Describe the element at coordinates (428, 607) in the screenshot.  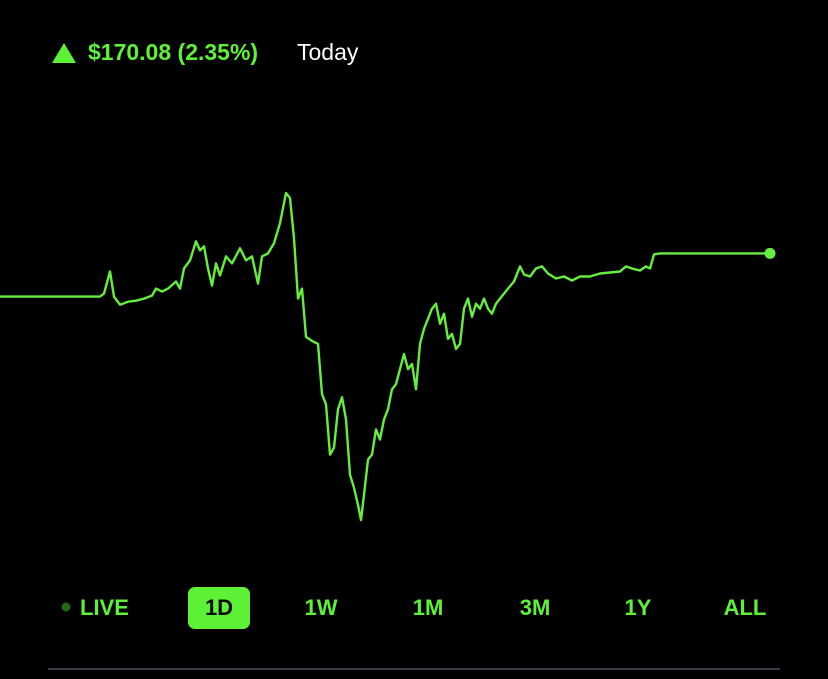
I see `range-button: 1M` at that location.